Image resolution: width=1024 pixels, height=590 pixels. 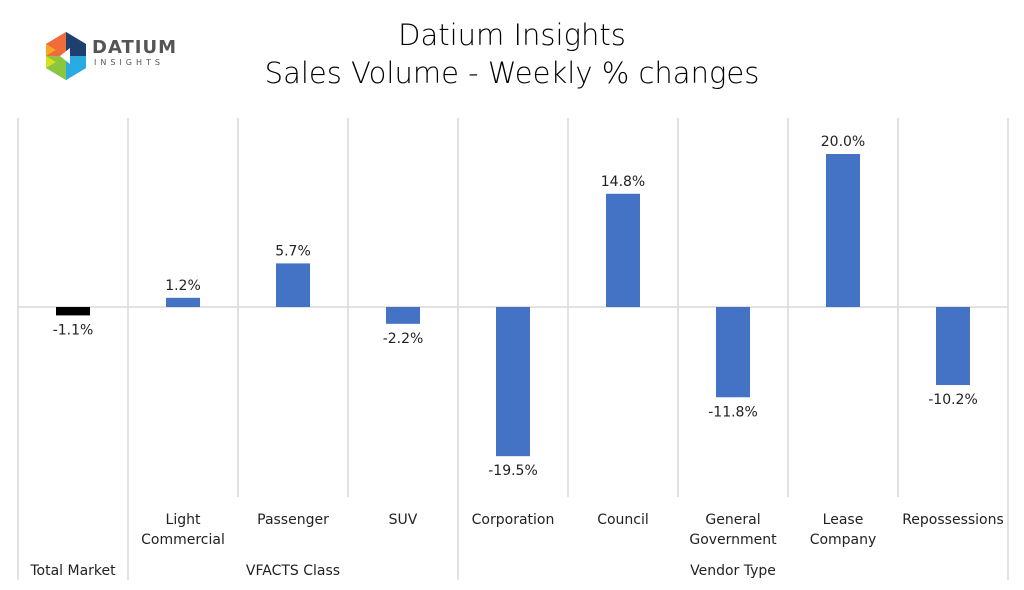 What do you see at coordinates (513, 471) in the screenshot?
I see `data-label: -19.5%` at bounding box center [513, 471].